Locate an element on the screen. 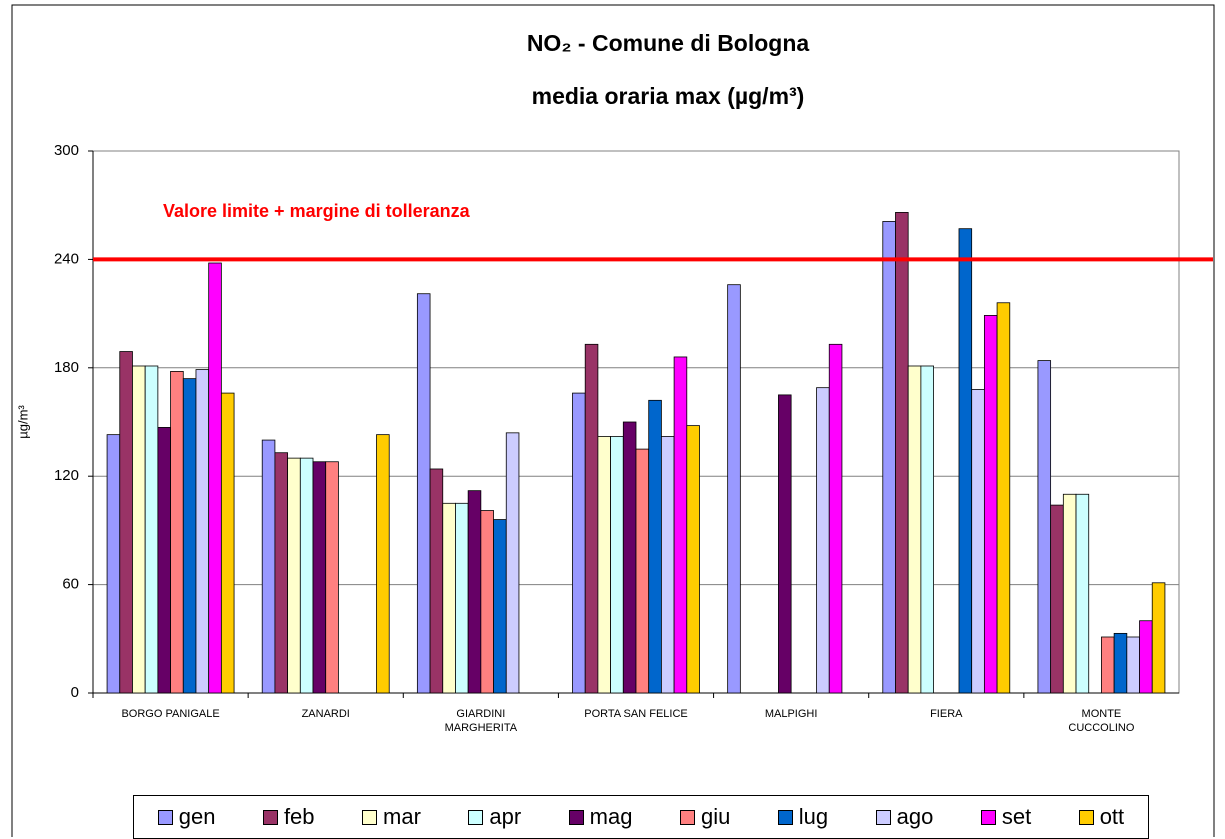  legend-item: giu is located at coordinates (705, 817).